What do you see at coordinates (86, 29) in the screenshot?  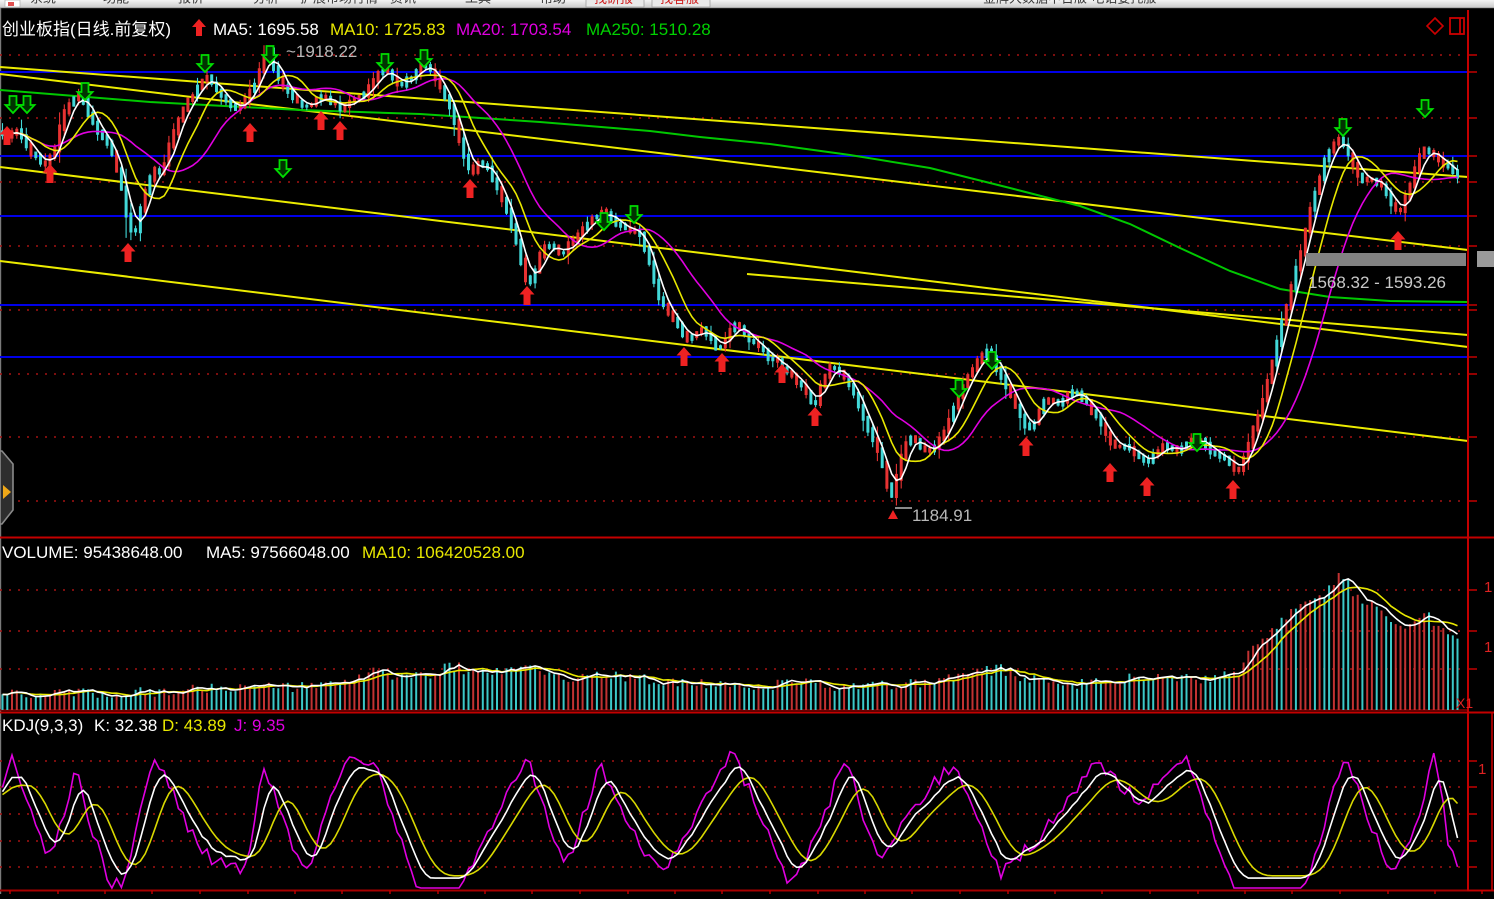 I see `svg-text: 创业板指(日线.前复权)` at bounding box center [86, 29].